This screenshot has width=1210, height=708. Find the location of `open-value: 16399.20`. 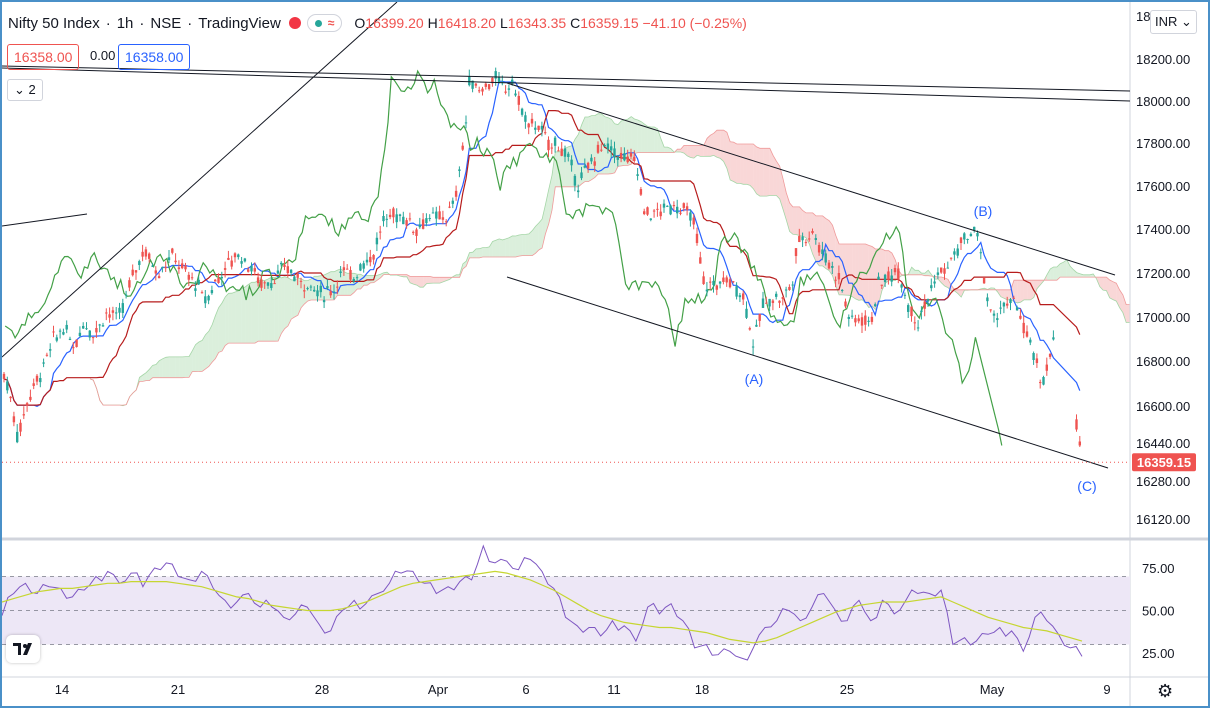

open-value: 16399.20 is located at coordinates (394, 23).